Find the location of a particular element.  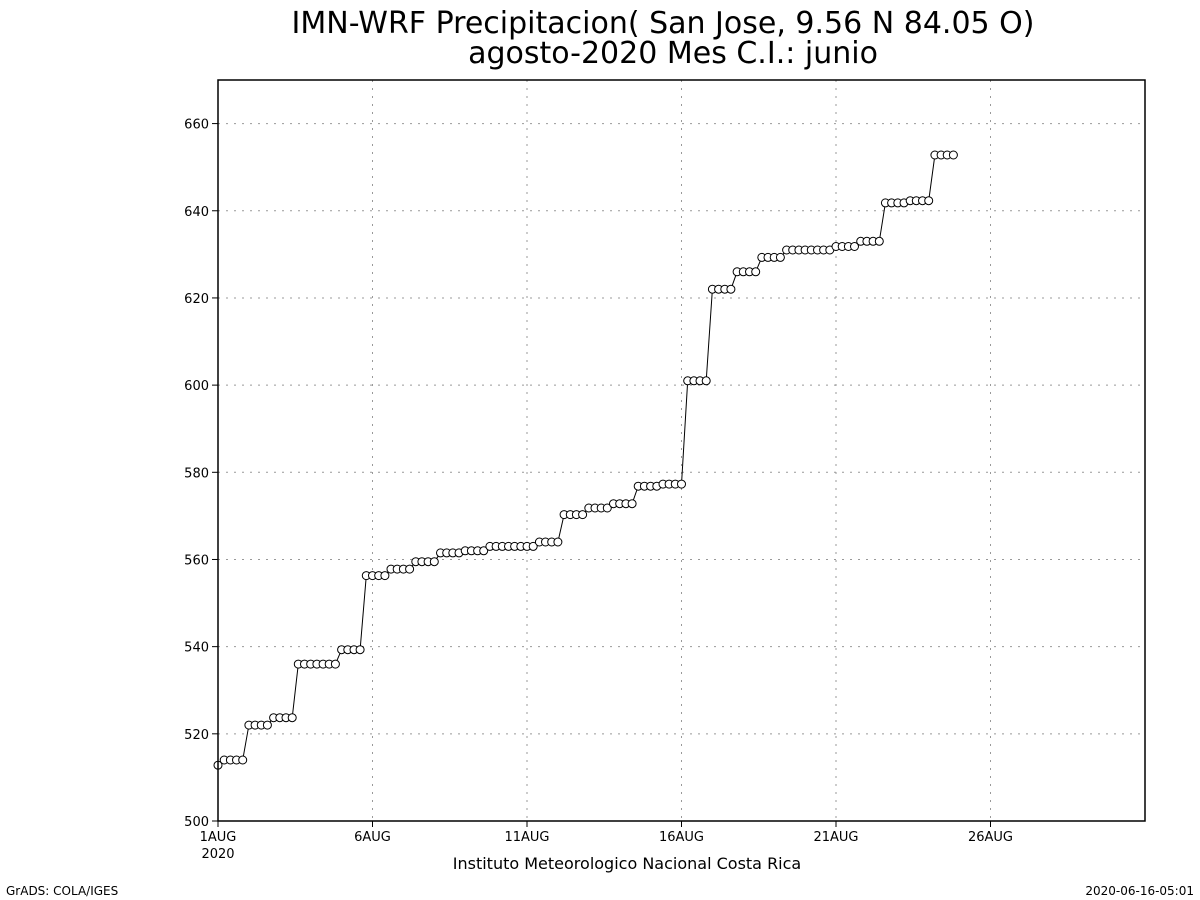

y-tick-label: 500 is located at coordinates (196, 822).